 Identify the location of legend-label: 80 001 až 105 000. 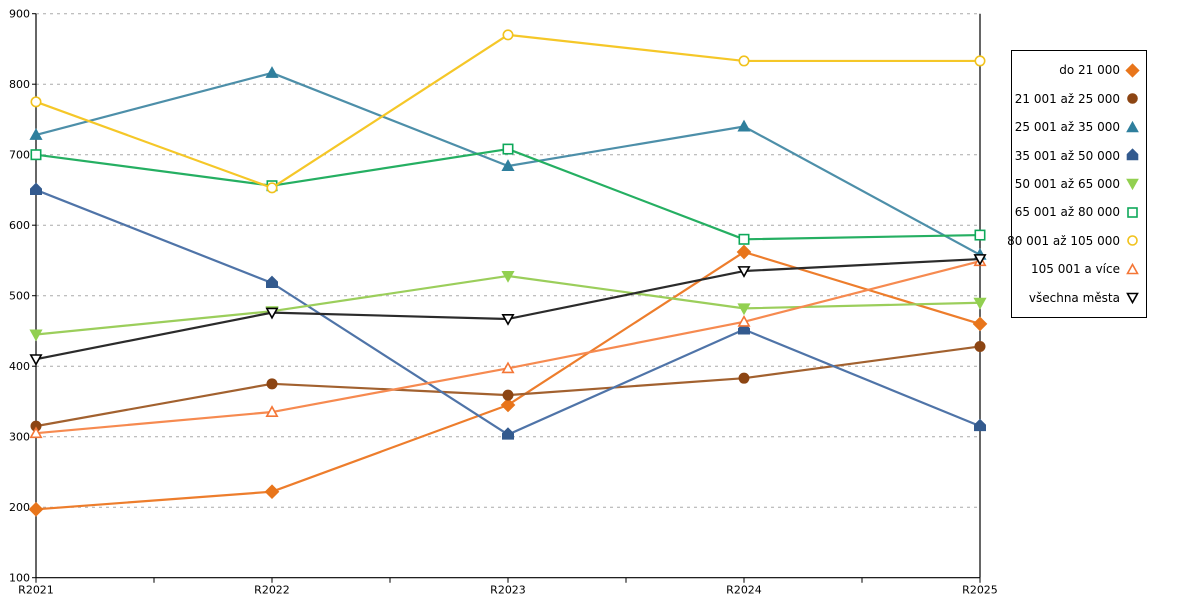
(1063, 240).